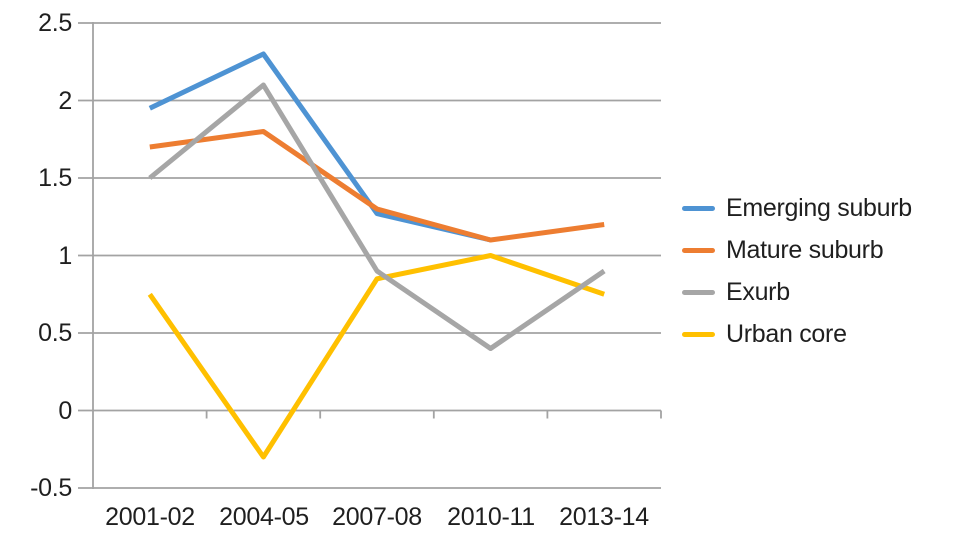 The width and height of the screenshot is (960, 549). Describe the element at coordinates (264, 517) in the screenshot. I see `x-axis-category-label: 2004-05` at that location.